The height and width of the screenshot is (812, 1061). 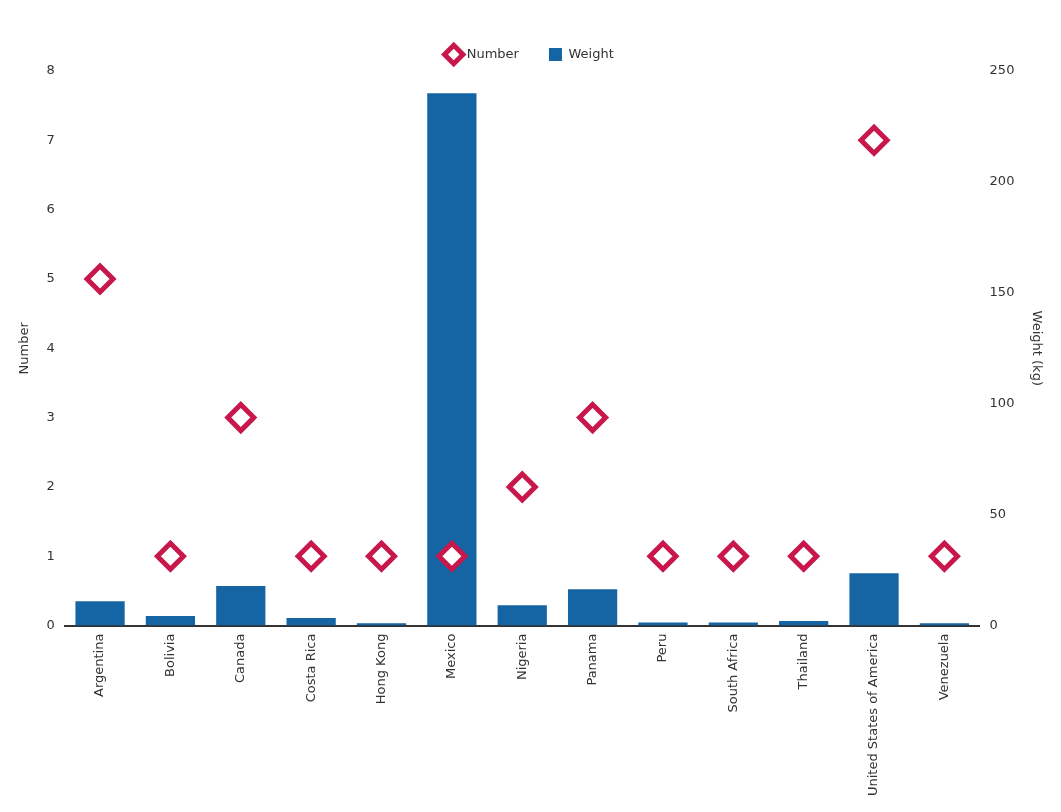 I want to click on x-tick-label: South Africa, so click(x=732, y=673).